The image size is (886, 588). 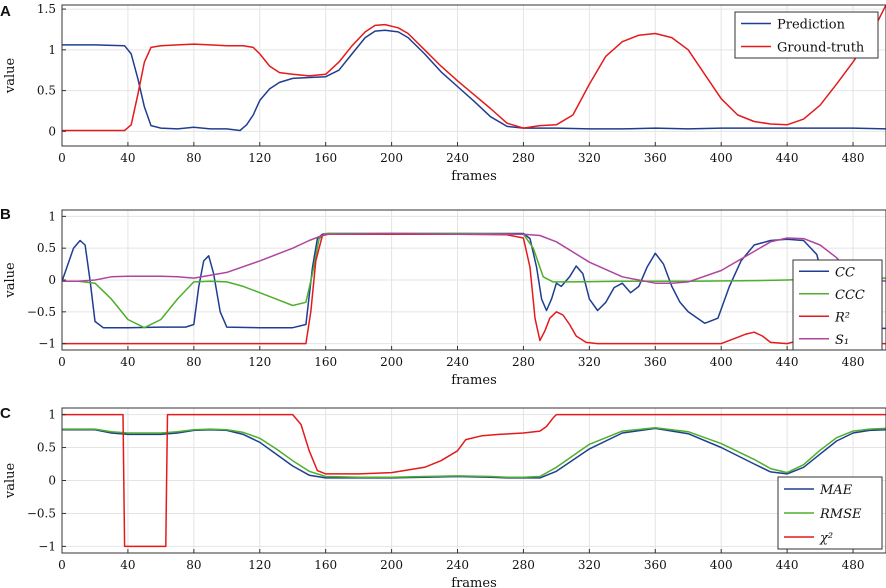 What do you see at coordinates (850, 295) in the screenshot?
I see `legend-label: CCC` at bounding box center [850, 295].